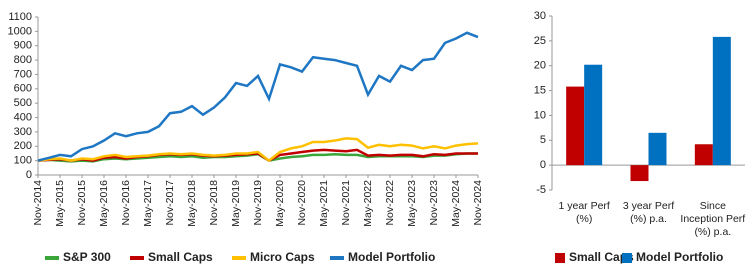  I want to click on y-tick-label: 1000, so click(20, 31).